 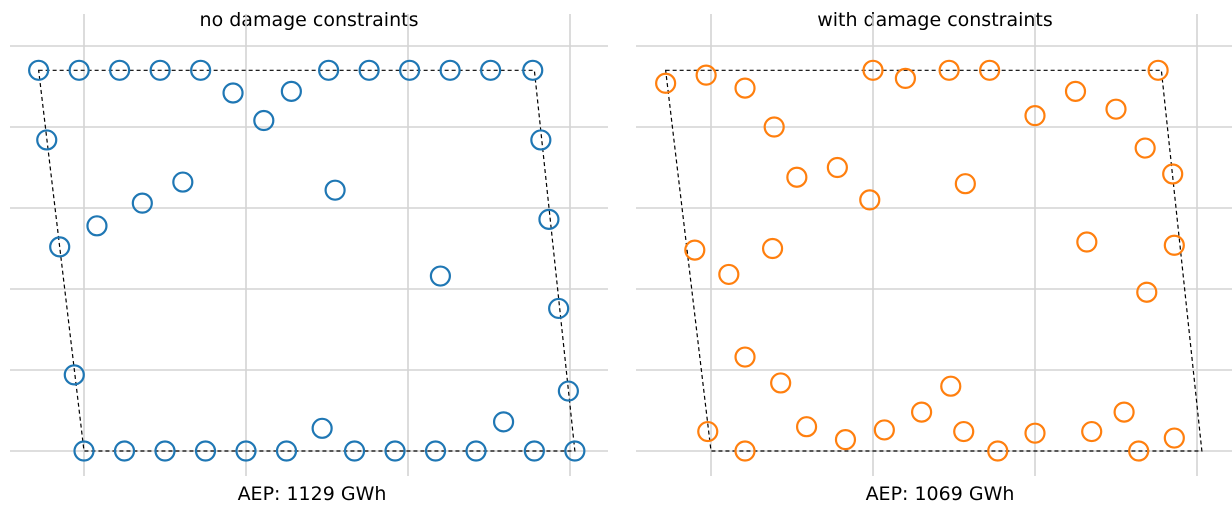 I want to click on panel-title: with damage constraints, so click(x=935, y=20).